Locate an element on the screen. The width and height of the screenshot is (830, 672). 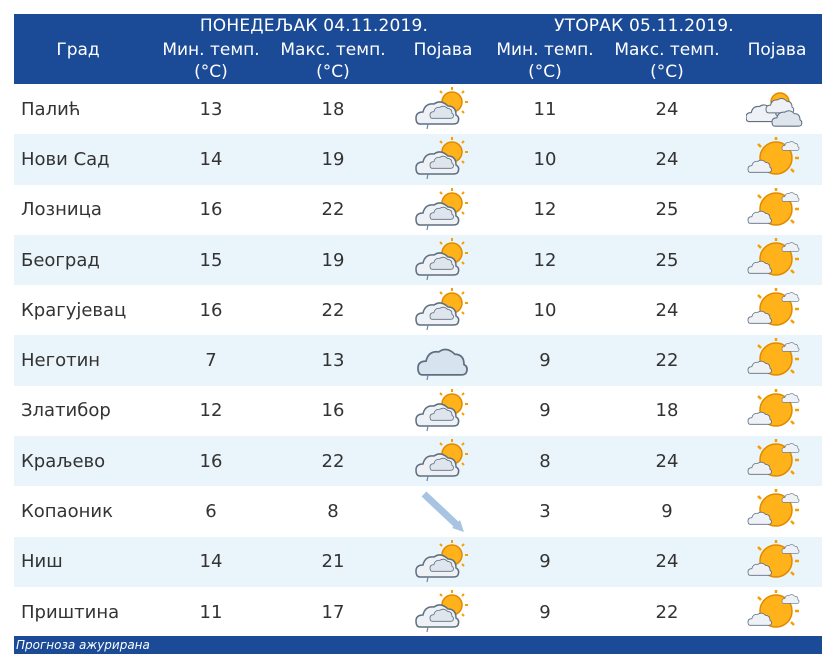
day1-min-temp: 12 is located at coordinates (211, 411).